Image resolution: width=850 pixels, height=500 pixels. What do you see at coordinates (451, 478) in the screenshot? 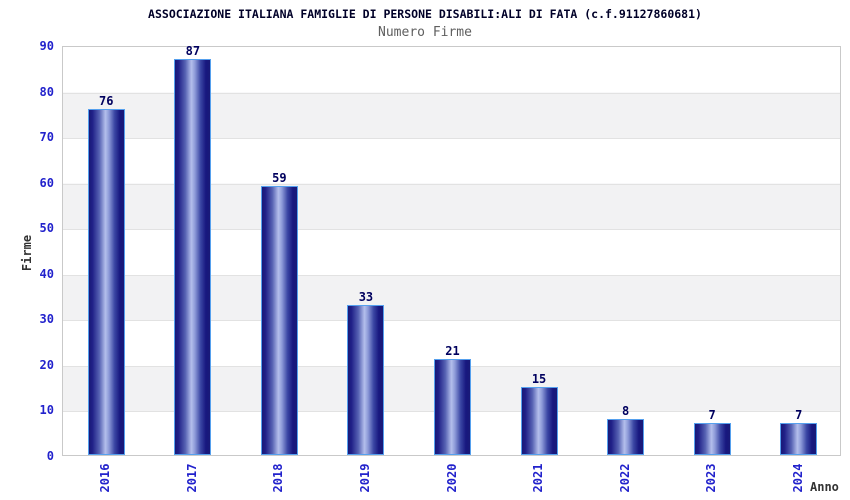
I see `x-tick-label: 2020` at bounding box center [451, 478].